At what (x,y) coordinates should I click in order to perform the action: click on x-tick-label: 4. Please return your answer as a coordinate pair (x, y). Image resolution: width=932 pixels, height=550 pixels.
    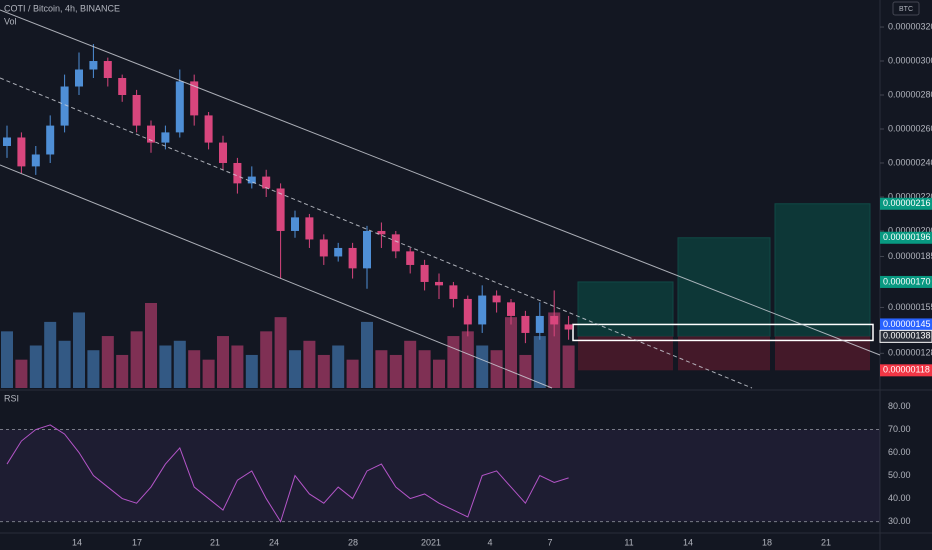
    Looking at the image, I should click on (489, 542).